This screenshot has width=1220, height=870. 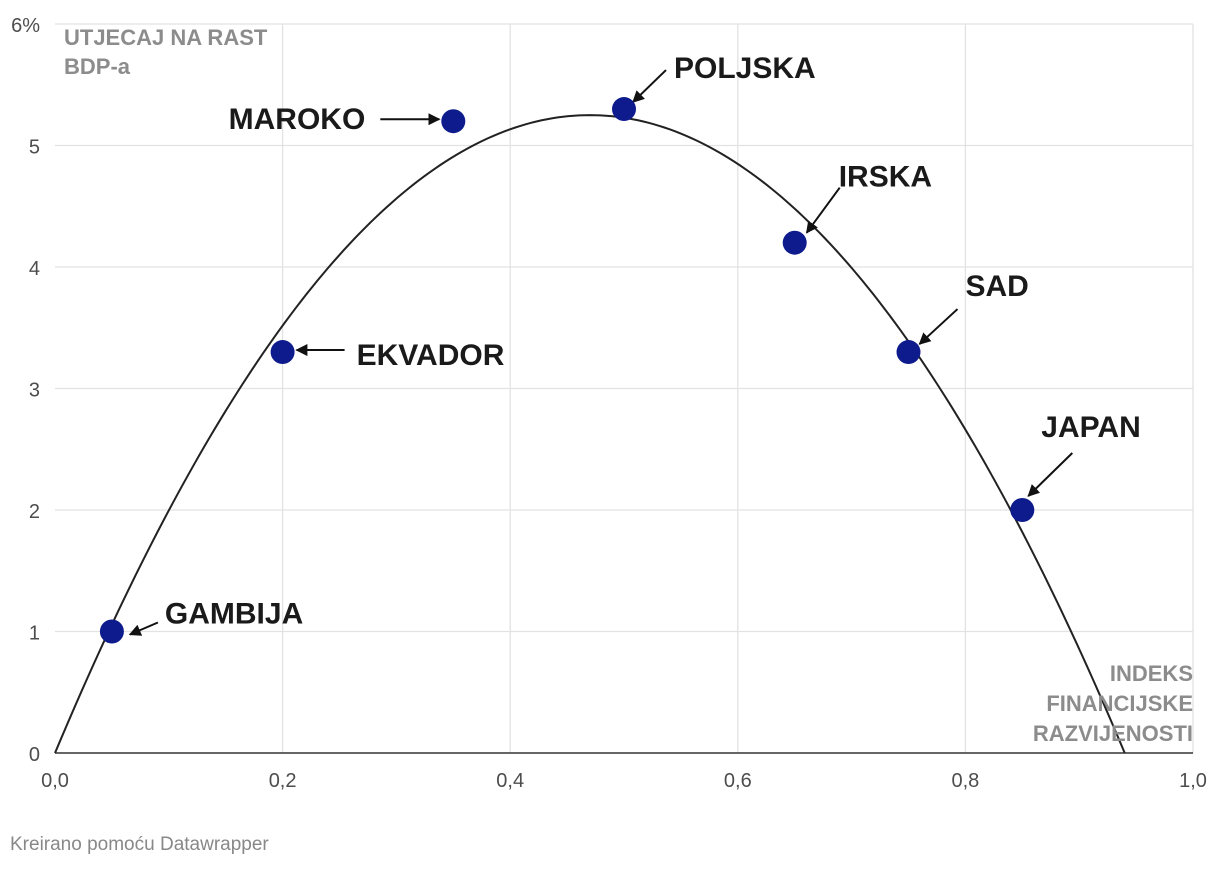 I want to click on point-sad, so click(x=908, y=352).